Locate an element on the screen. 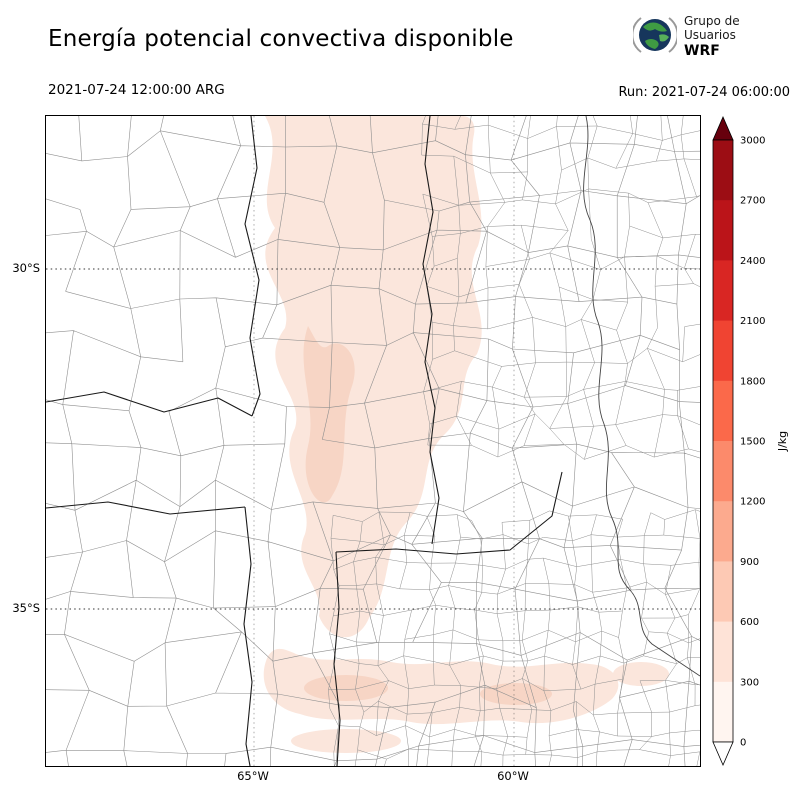 Image resolution: width=800 pixels, height=800 pixels. logo-line-1: Grupo de is located at coordinates (712, 20).